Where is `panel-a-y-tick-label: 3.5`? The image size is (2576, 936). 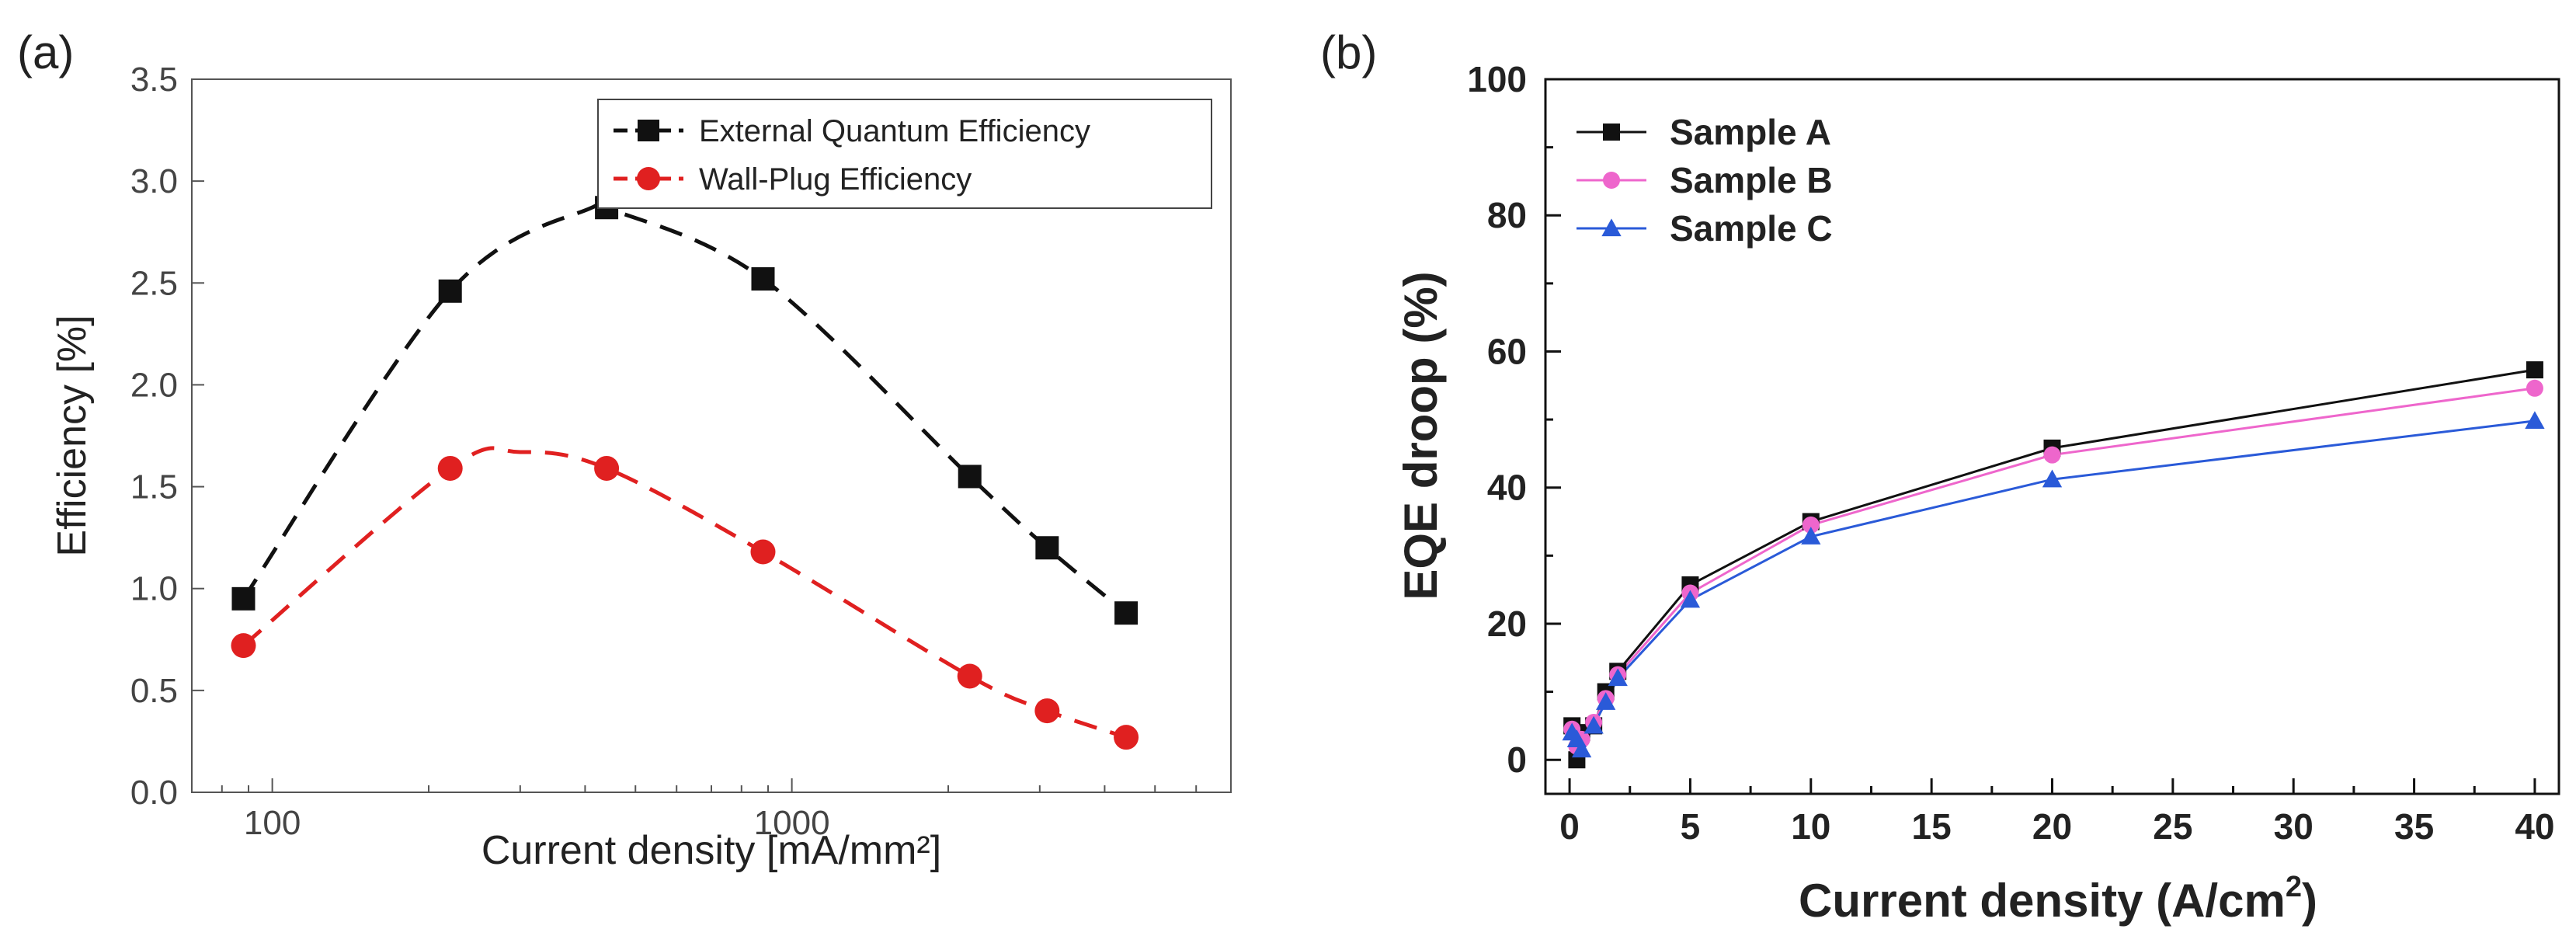
panel-a-y-tick-label: 3.5 is located at coordinates (154, 80).